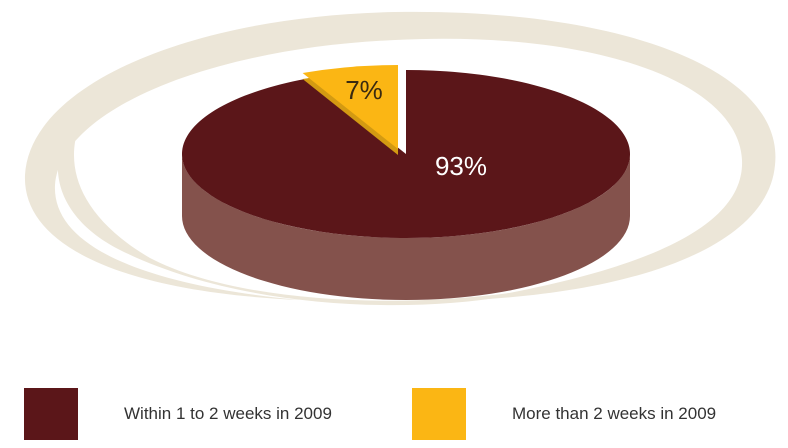  What do you see at coordinates (461, 166) in the screenshot?
I see `pie-label-within-1-to-2-weeks: 93%` at bounding box center [461, 166].